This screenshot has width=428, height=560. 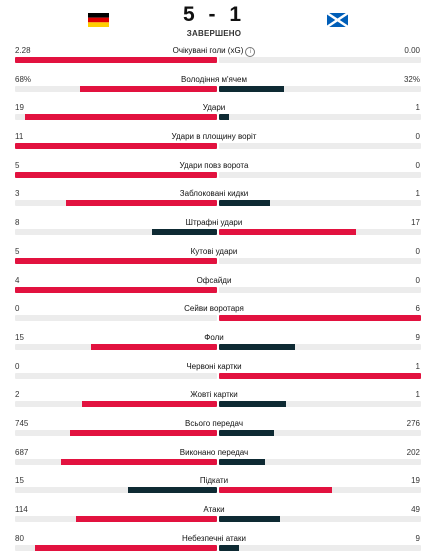 I want to click on home-value: 80, so click(x=19, y=538).